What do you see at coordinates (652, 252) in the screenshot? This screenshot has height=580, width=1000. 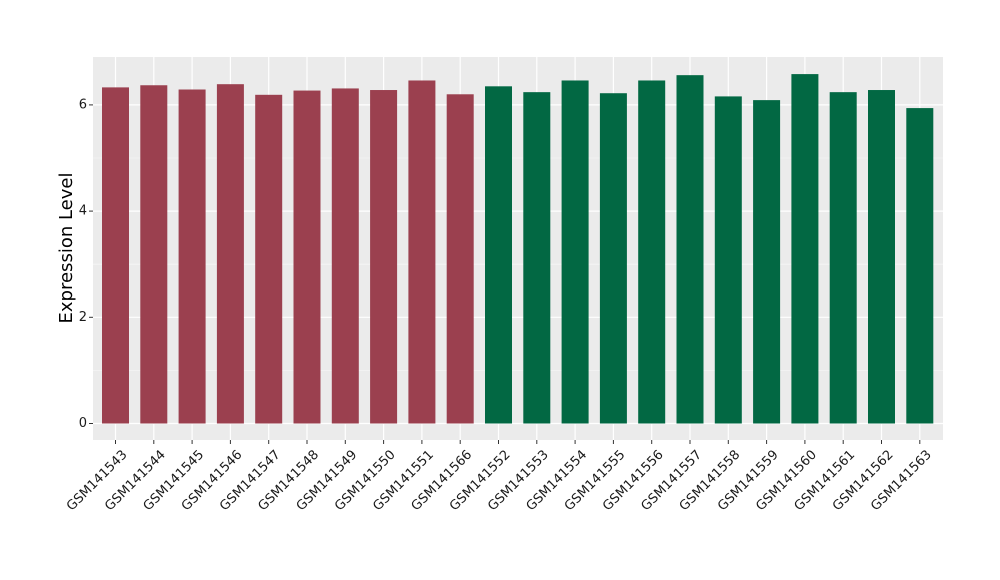 I see `bar-GSM141556` at bounding box center [652, 252].